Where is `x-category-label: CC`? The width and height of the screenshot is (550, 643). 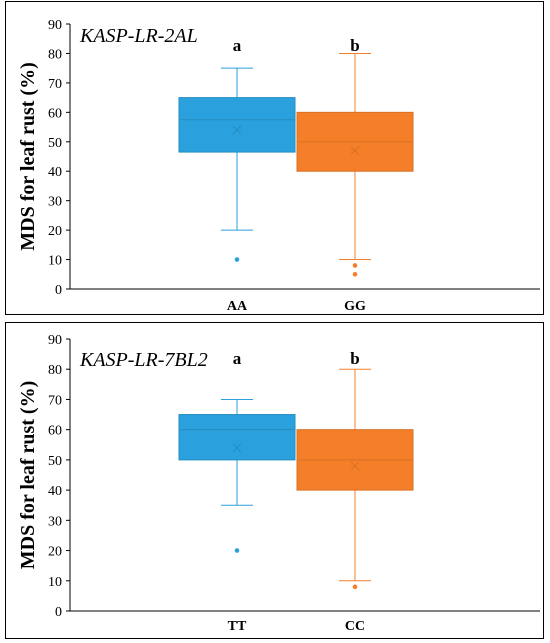 x-category-label: CC is located at coordinates (355, 626).